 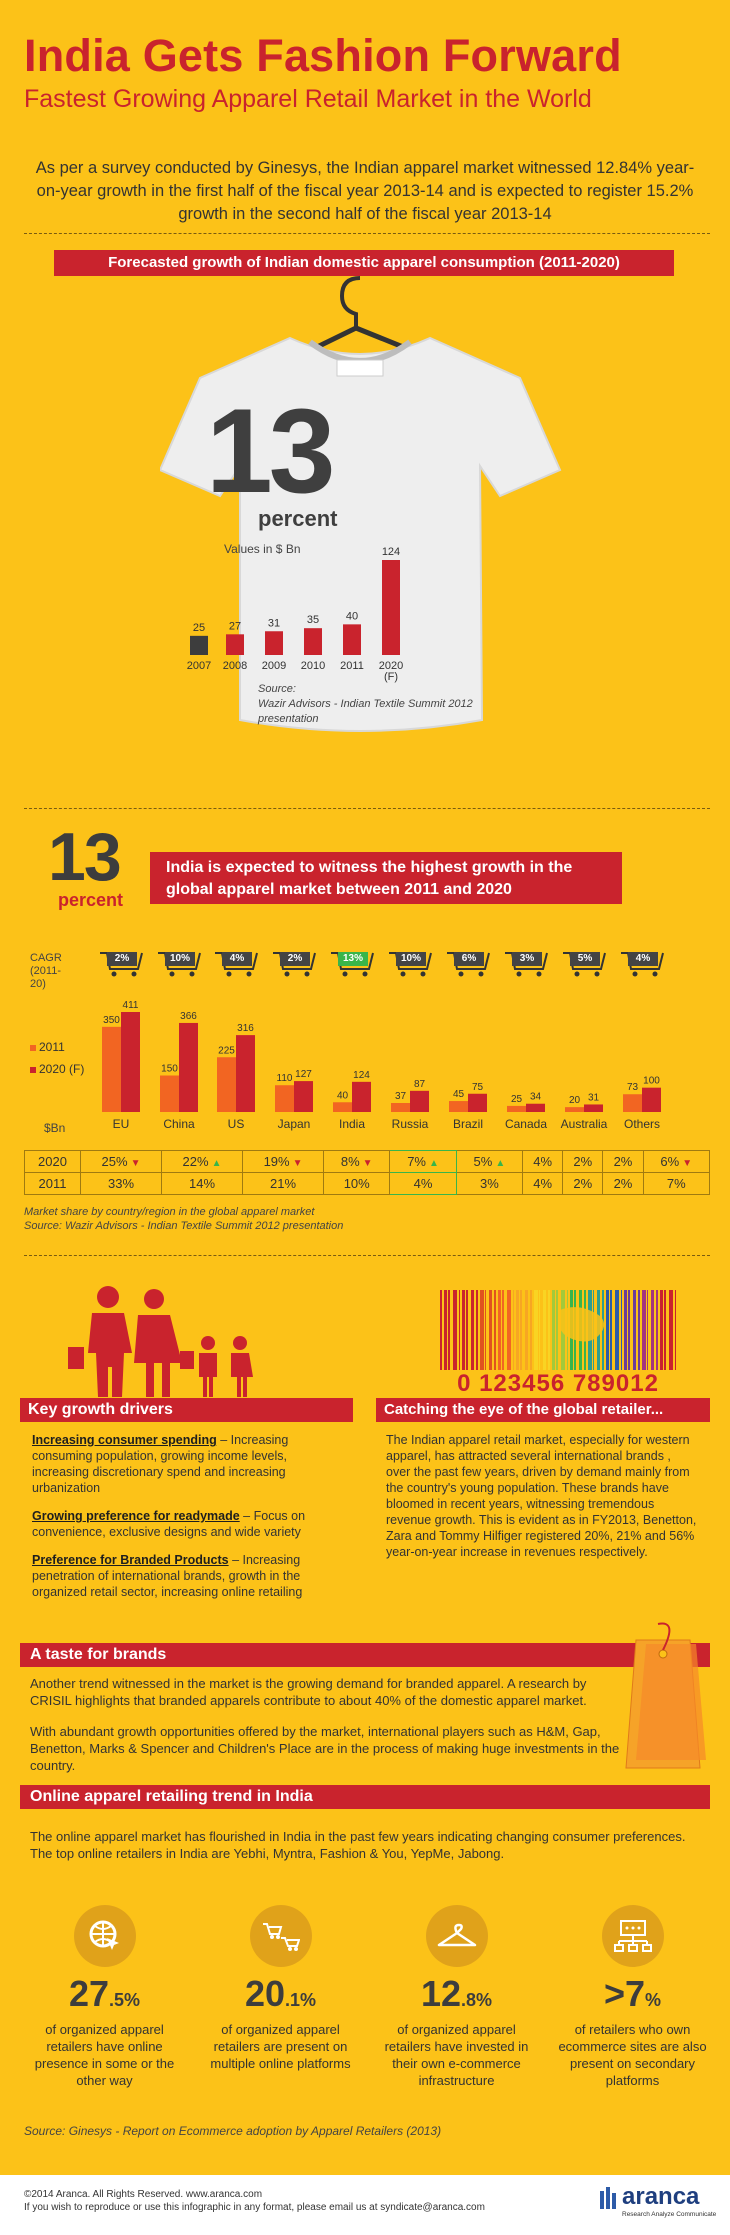 I want to click on global-value-label: 37, so click(x=401, y=1096).